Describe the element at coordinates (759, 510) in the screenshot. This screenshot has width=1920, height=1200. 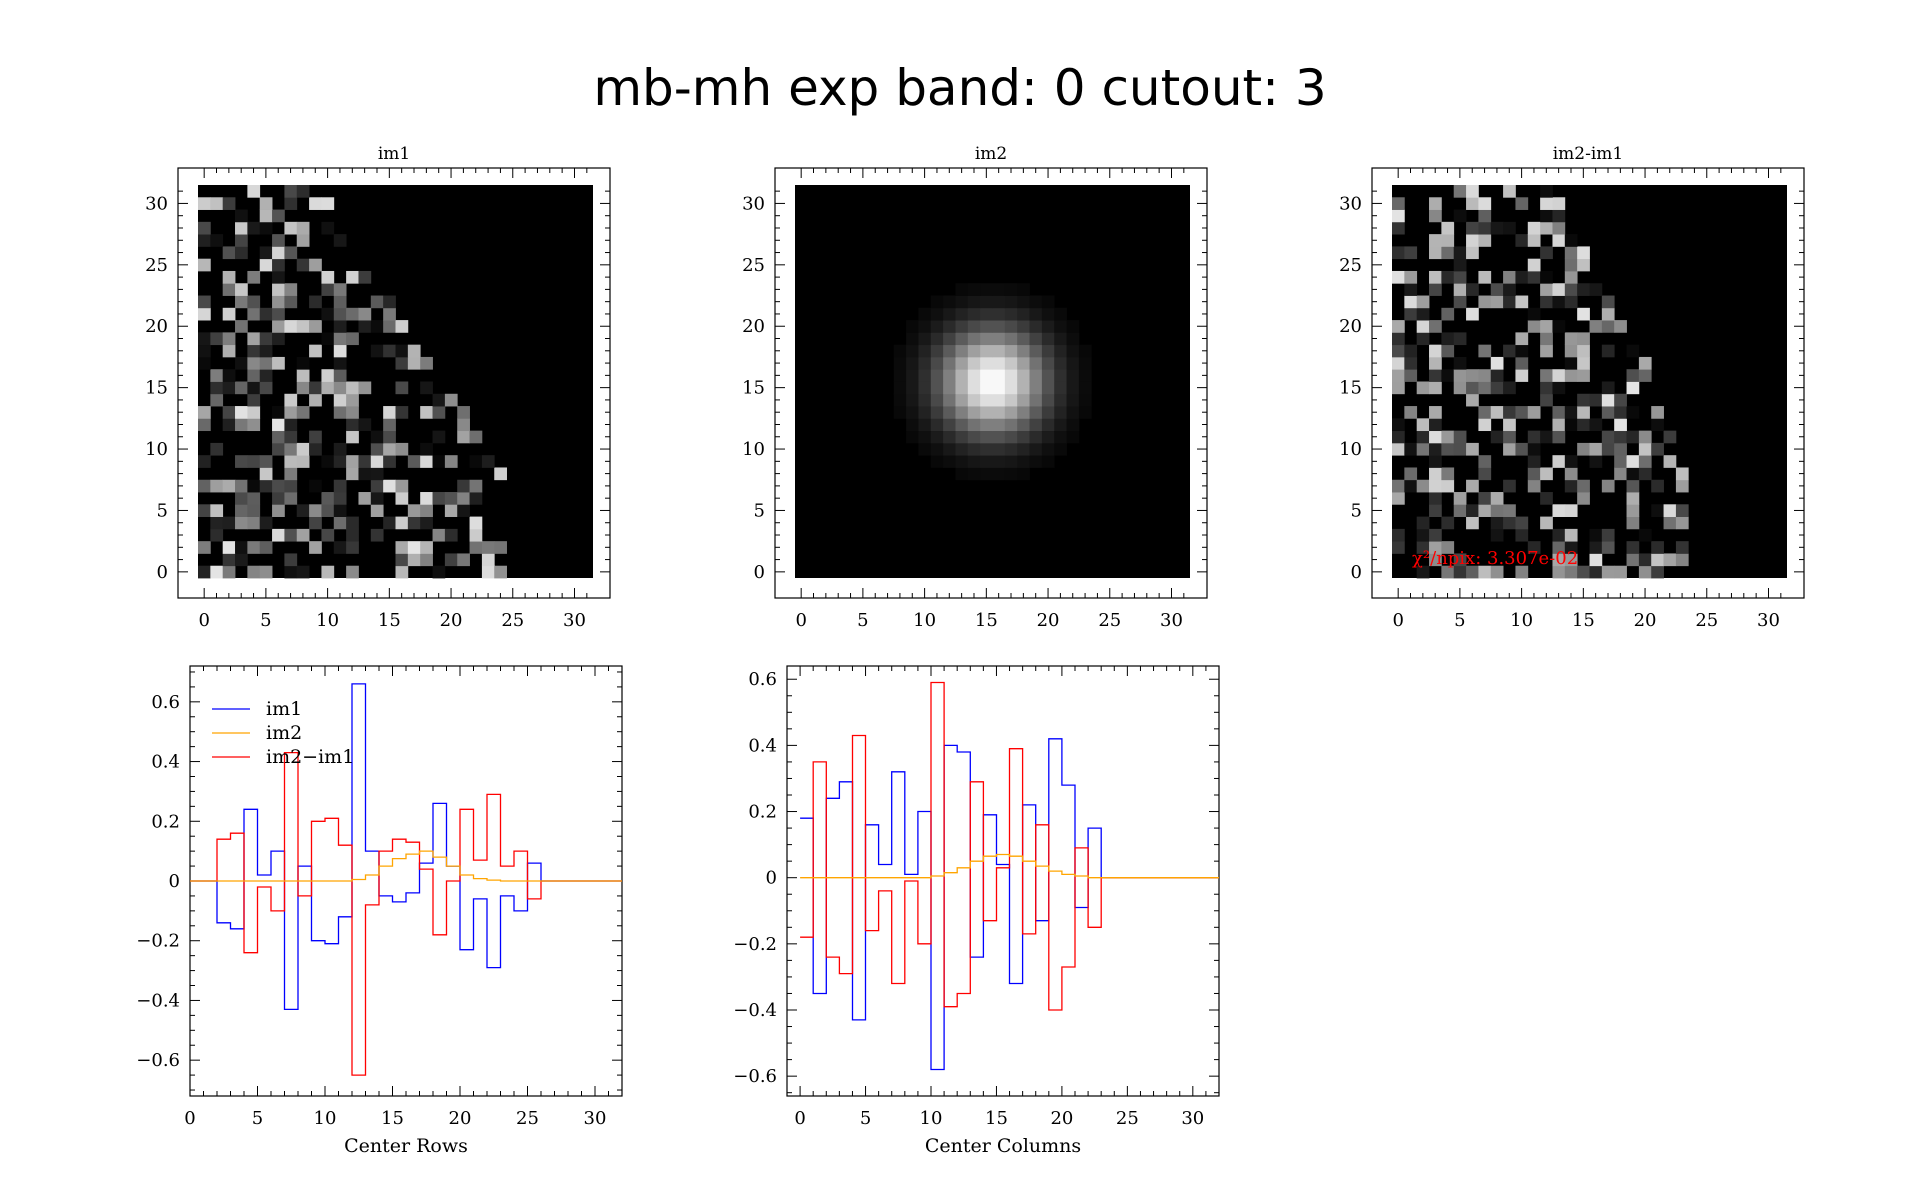
I see `y-tick-label: 5` at that location.